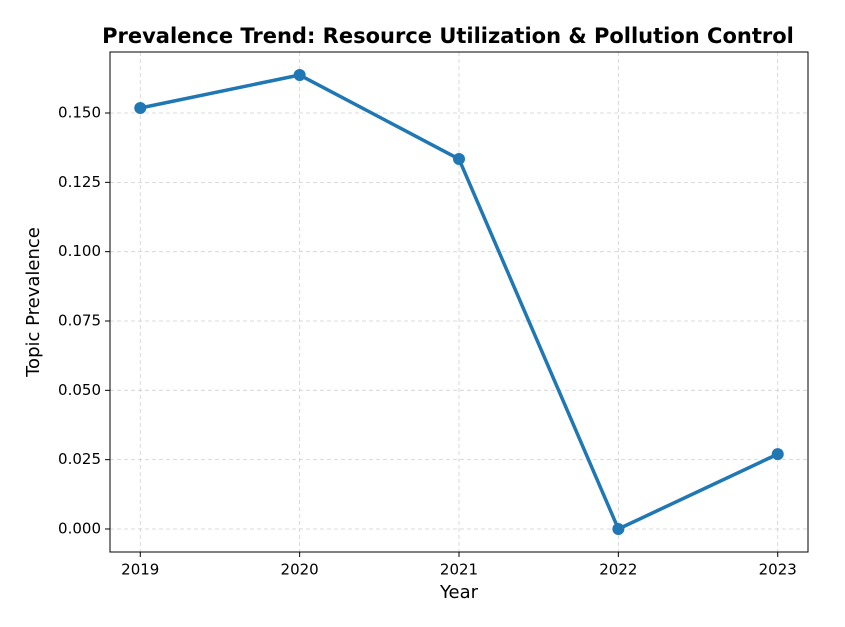 This screenshot has width=845, height=627. I want to click on x-tick-label: 2023, so click(778, 570).